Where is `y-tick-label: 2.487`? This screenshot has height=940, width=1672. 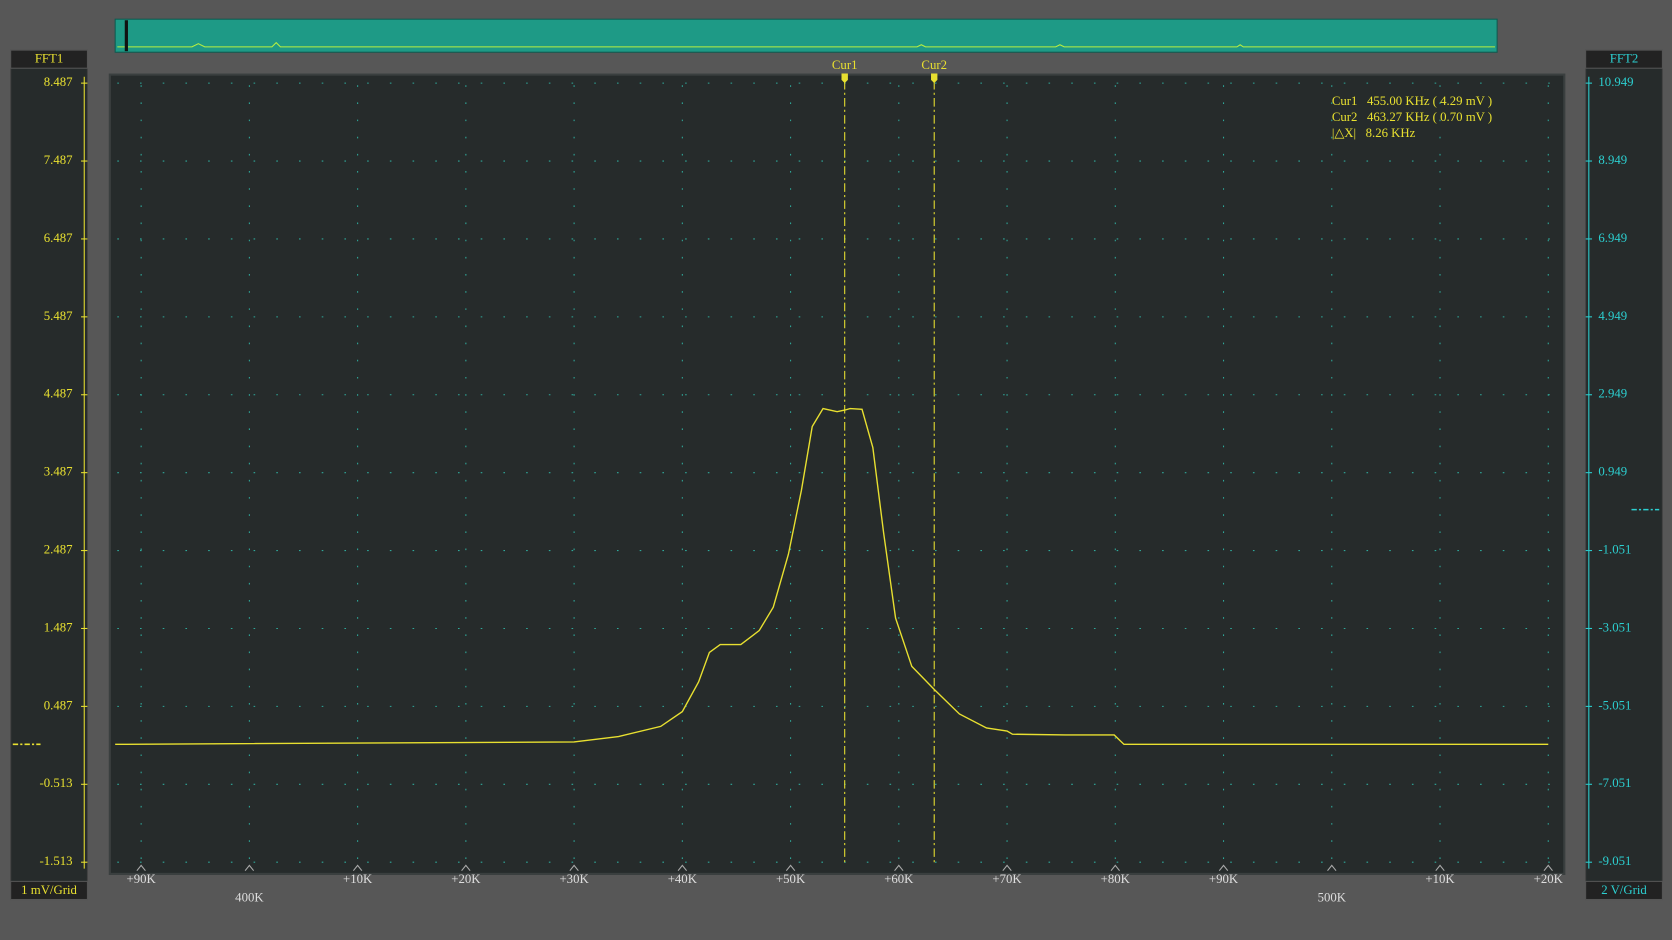 y-tick-label: 2.487 is located at coordinates (58, 550).